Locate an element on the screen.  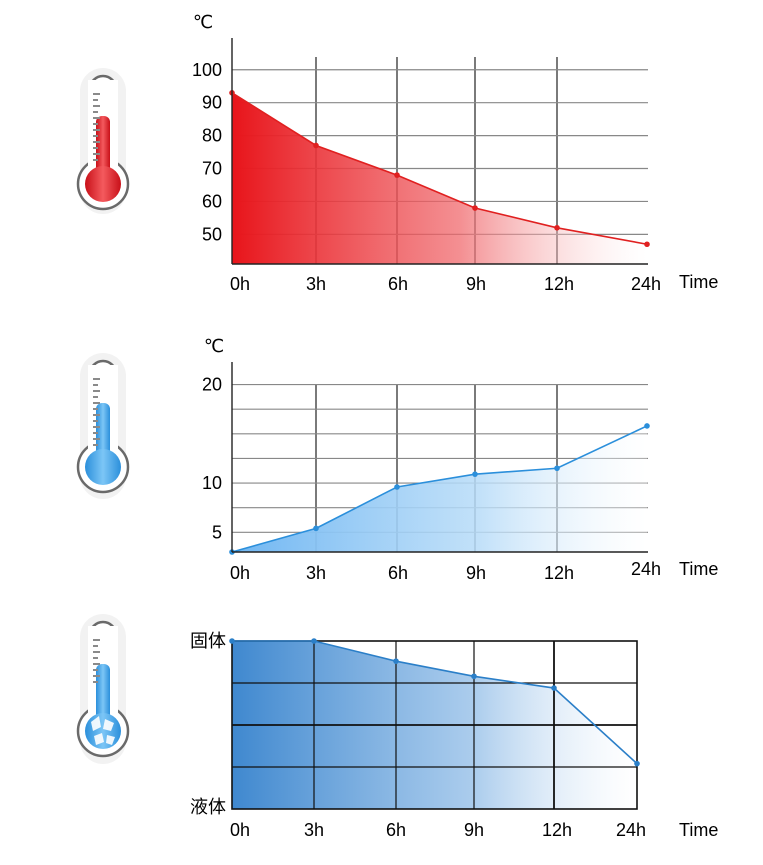
chart-2-y-ticks: 5 10 20 is located at coordinates (212, 459).